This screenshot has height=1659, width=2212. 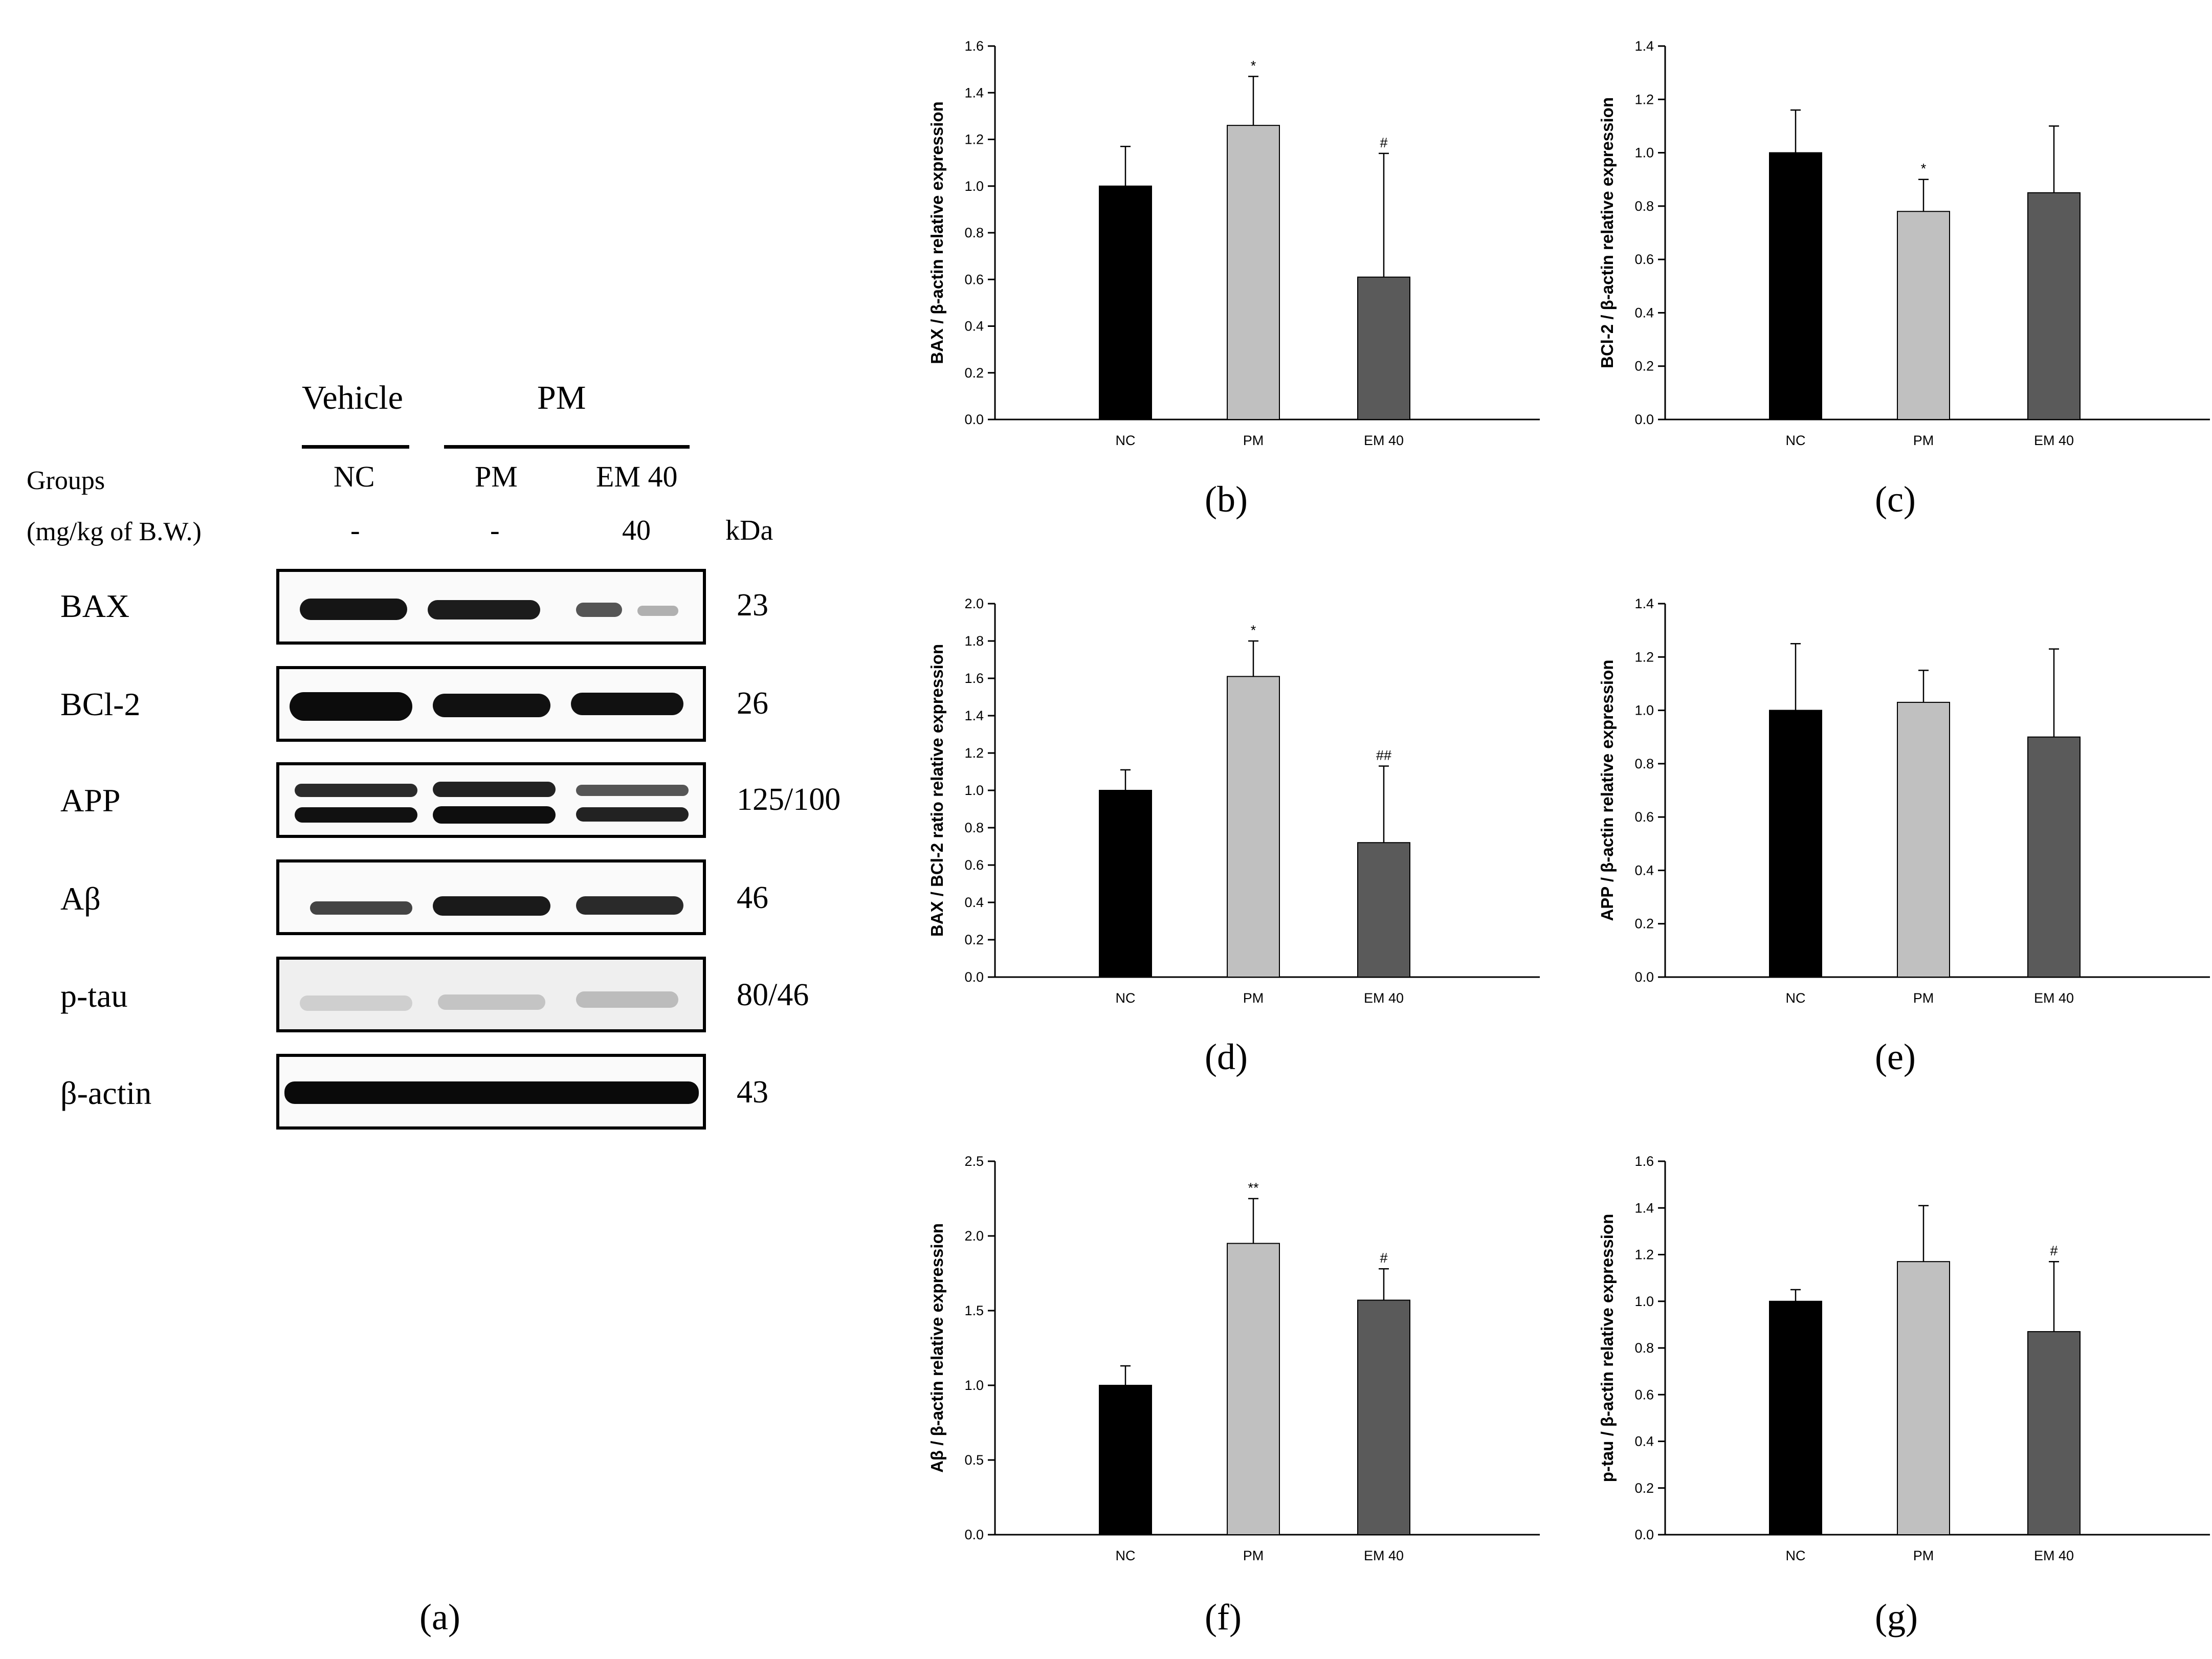 I want to click on blot-strip-ptau, so click(x=491, y=994).